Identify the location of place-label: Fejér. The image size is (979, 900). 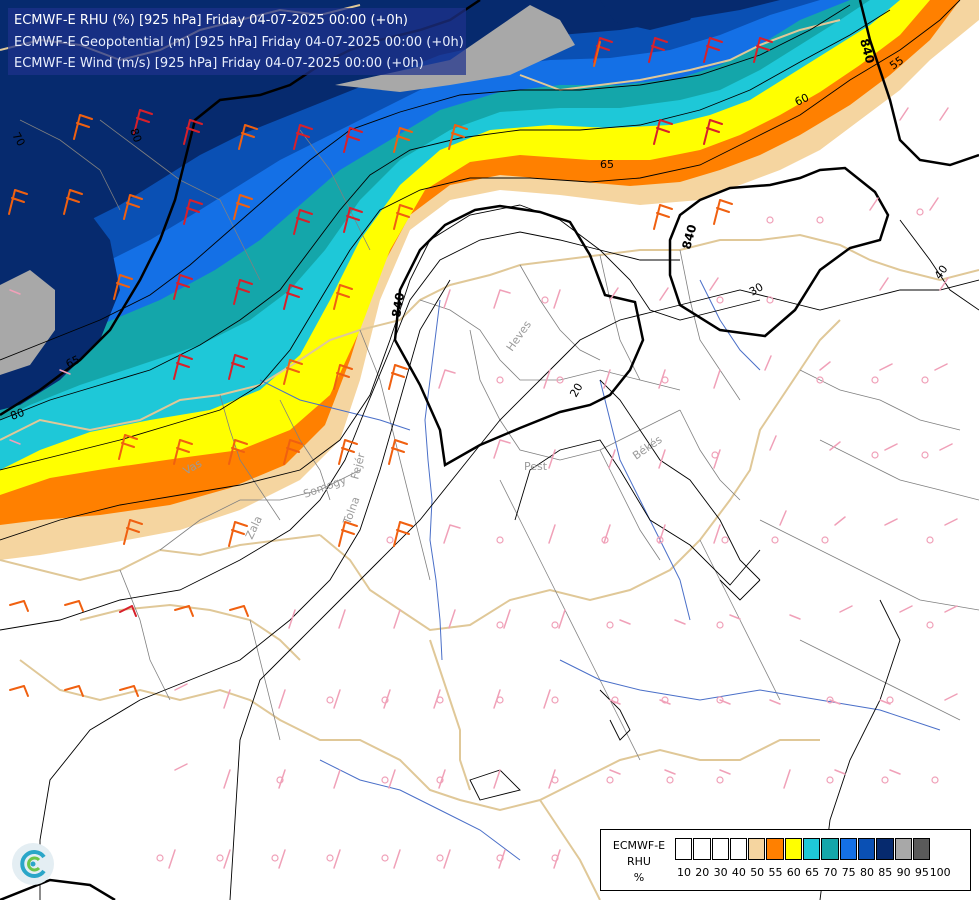
(358, 466).